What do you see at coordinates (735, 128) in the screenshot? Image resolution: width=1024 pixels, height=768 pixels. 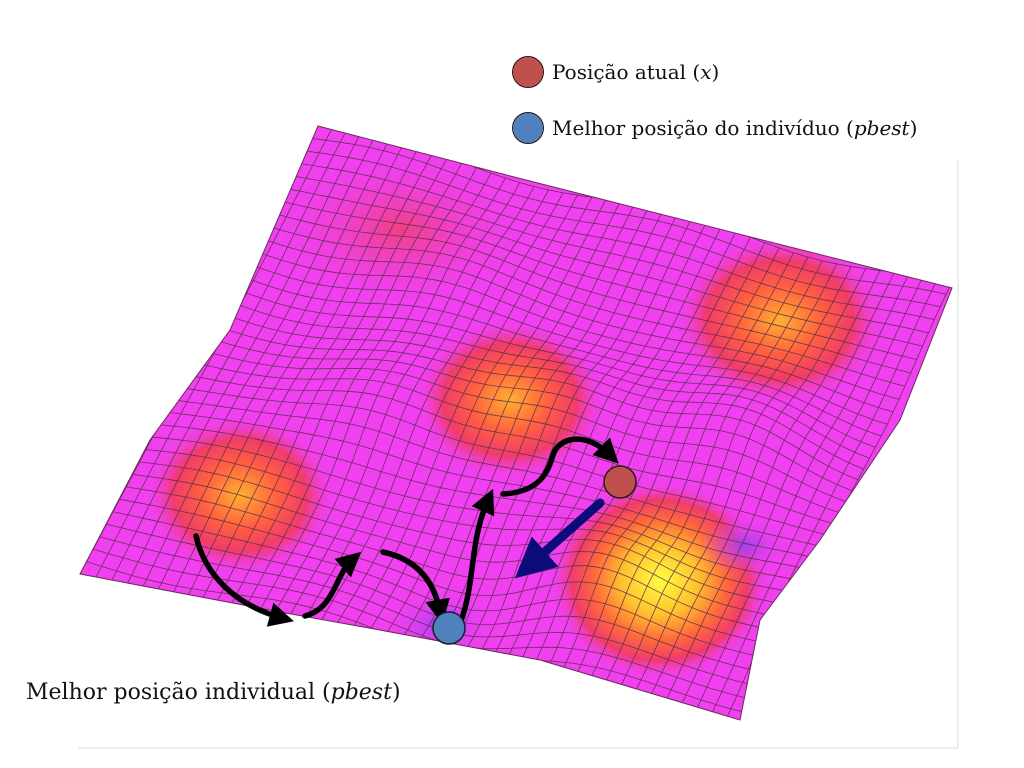 I see `legend-best-label: Melhor posição do indivíduo (pbest)` at bounding box center [735, 128].